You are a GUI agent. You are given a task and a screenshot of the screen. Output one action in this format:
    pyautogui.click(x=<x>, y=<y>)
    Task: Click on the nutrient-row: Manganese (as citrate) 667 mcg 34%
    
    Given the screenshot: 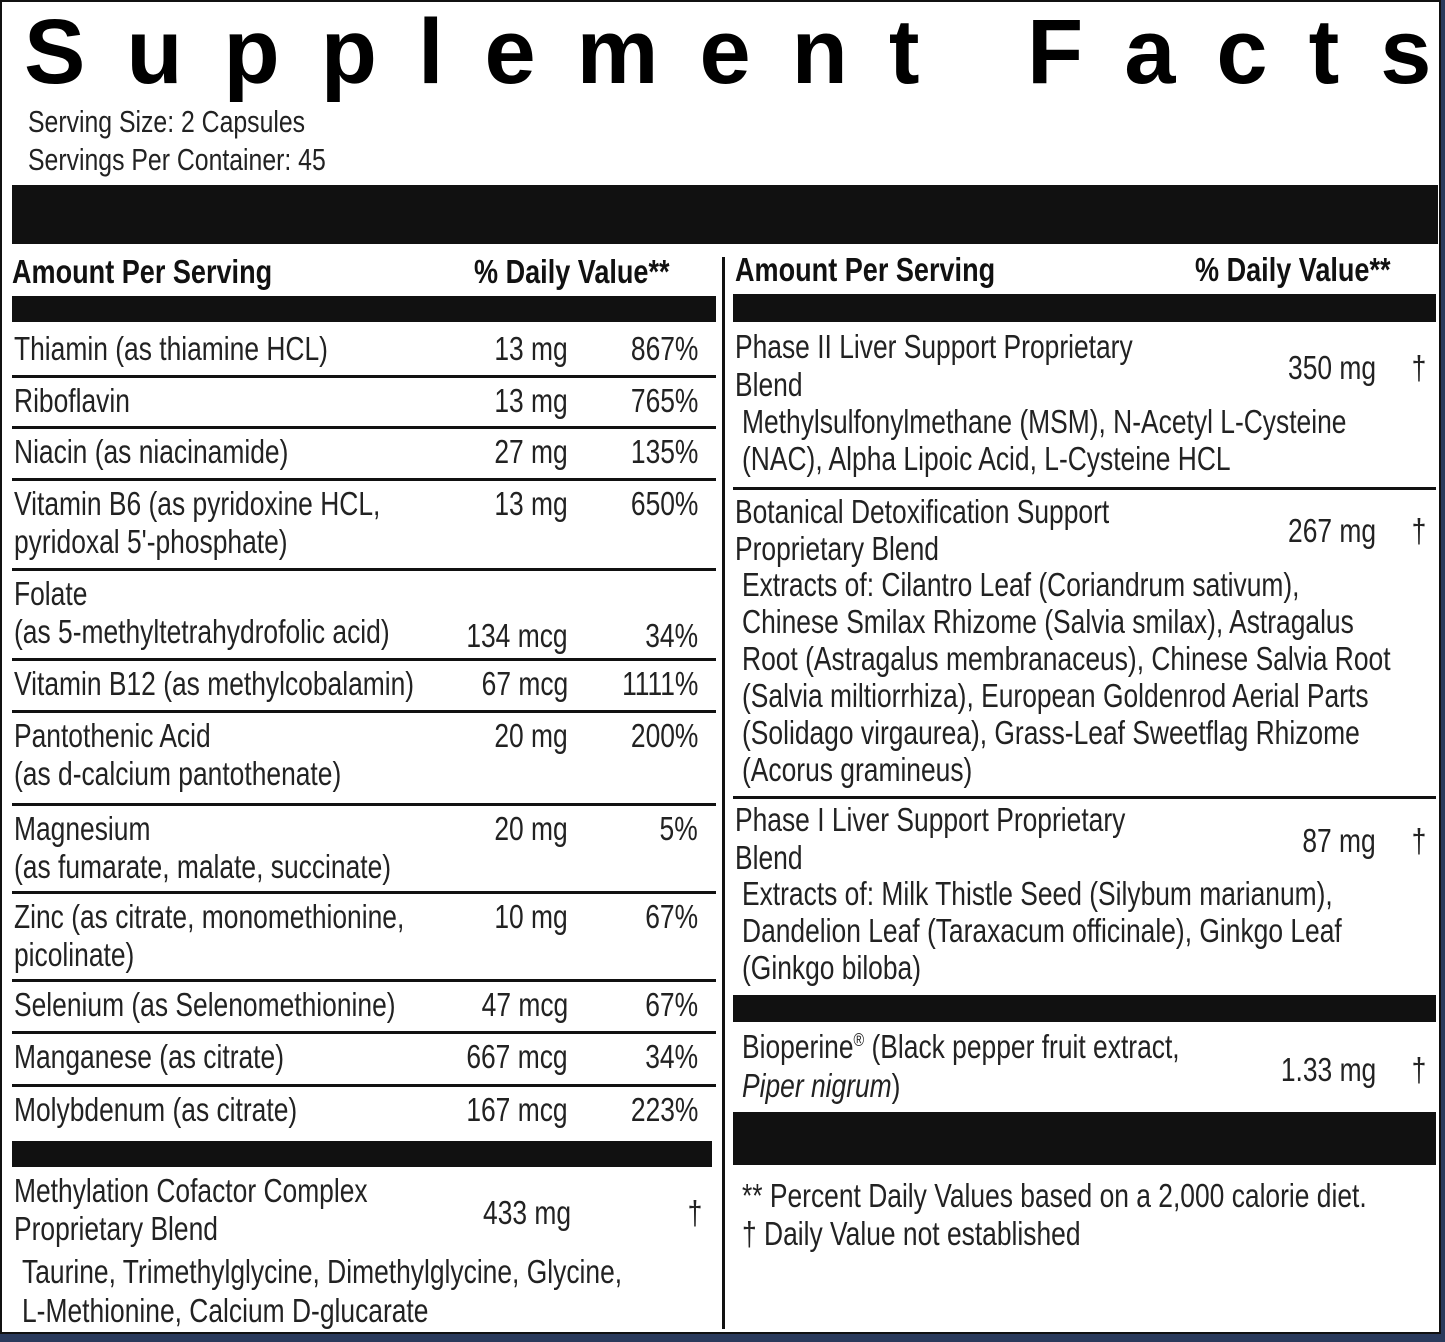 What is the action you would take?
    pyautogui.click(x=364, y=1060)
    